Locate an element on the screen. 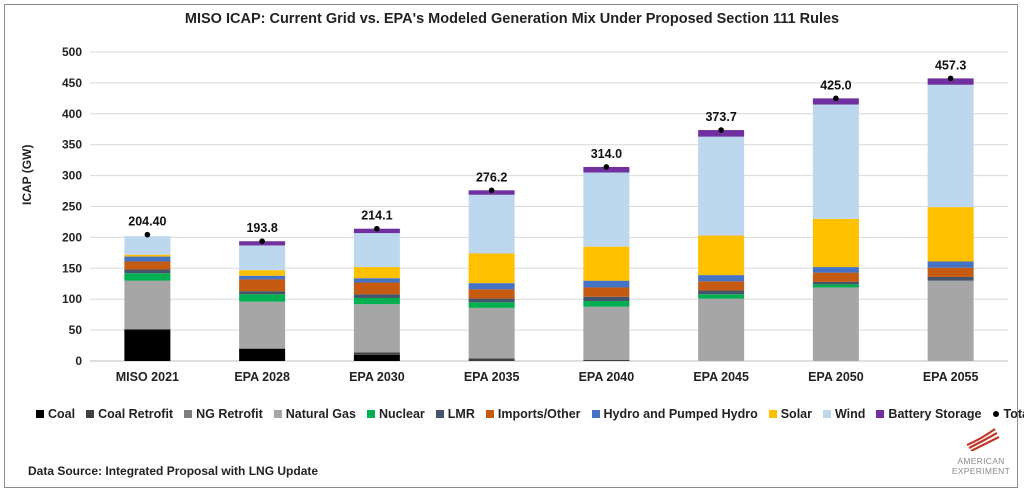 The image size is (1024, 494). y-tick-label: 200 is located at coordinates (72, 237).